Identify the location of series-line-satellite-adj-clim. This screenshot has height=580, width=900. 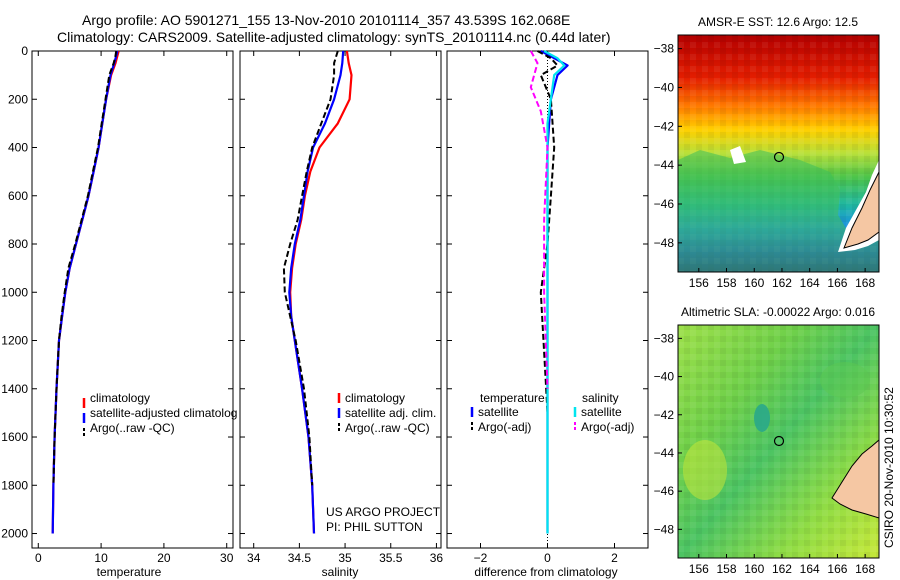
(316, 292).